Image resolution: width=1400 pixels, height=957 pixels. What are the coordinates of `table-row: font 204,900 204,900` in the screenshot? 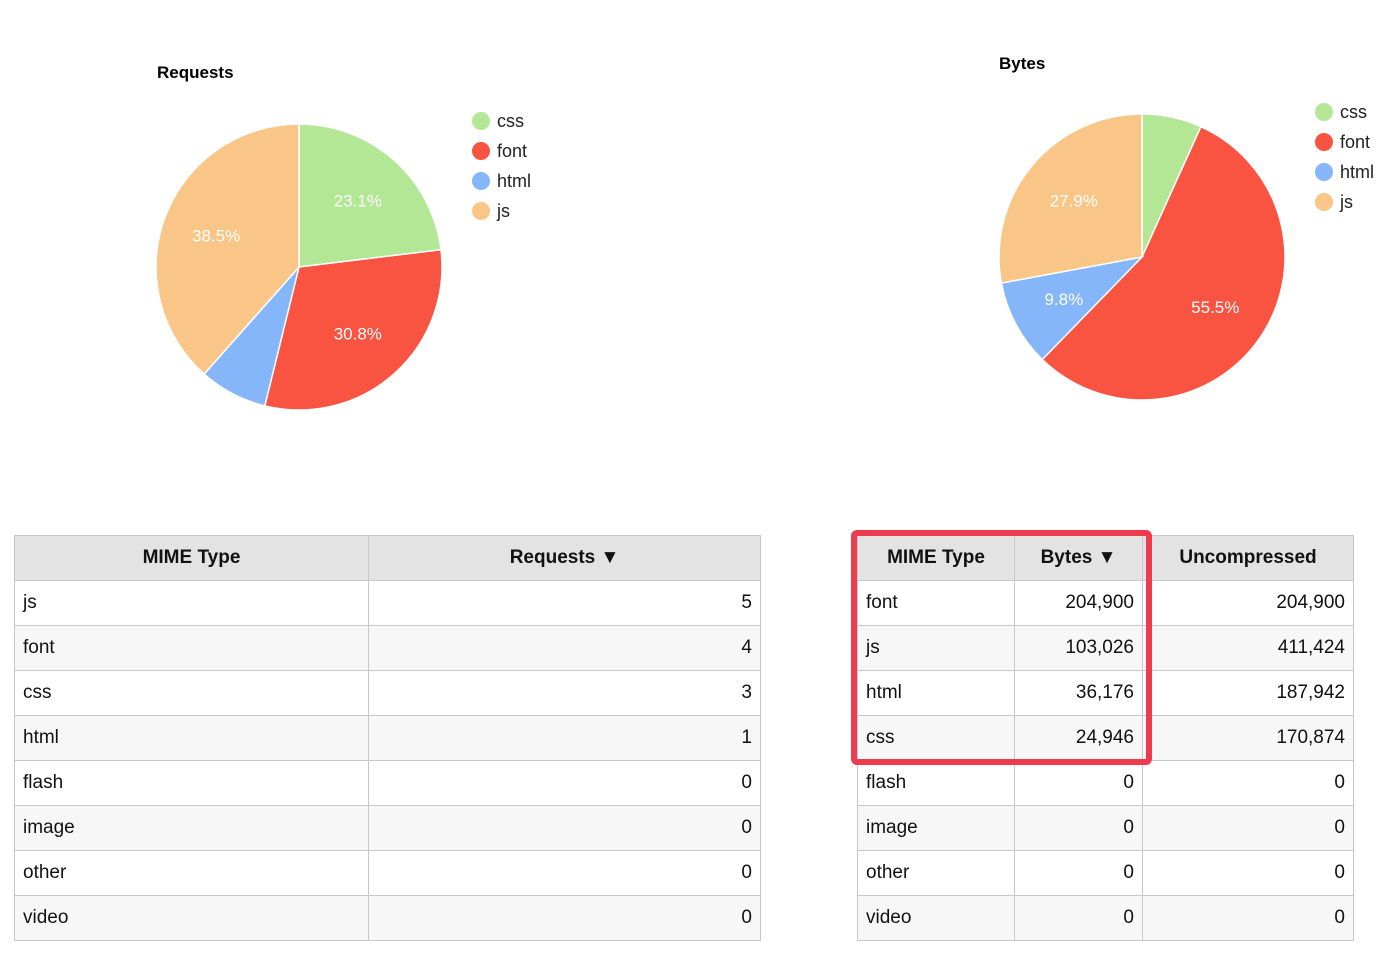 It's located at (1105, 603).